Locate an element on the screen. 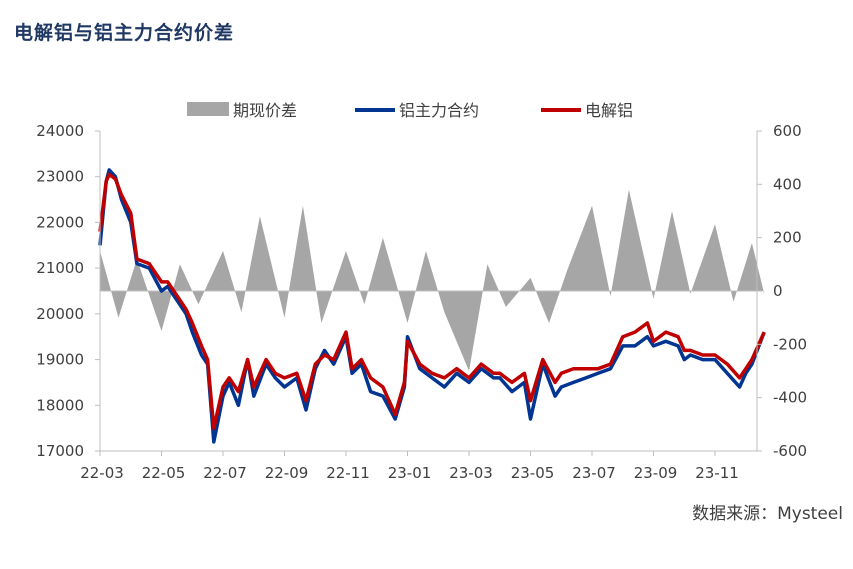  x-tick-label: 23-11 is located at coordinates (717, 473).